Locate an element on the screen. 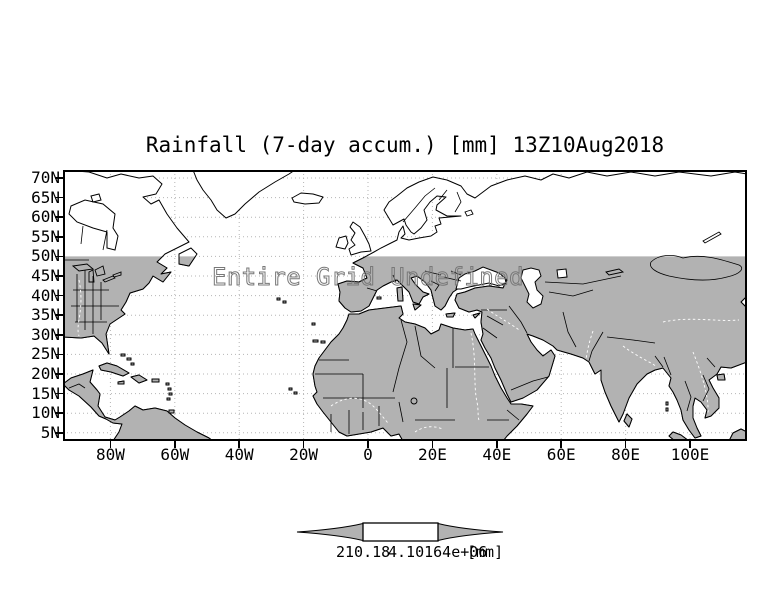 The image size is (784, 612). x-tick-label: 80E is located at coordinates (626, 454).